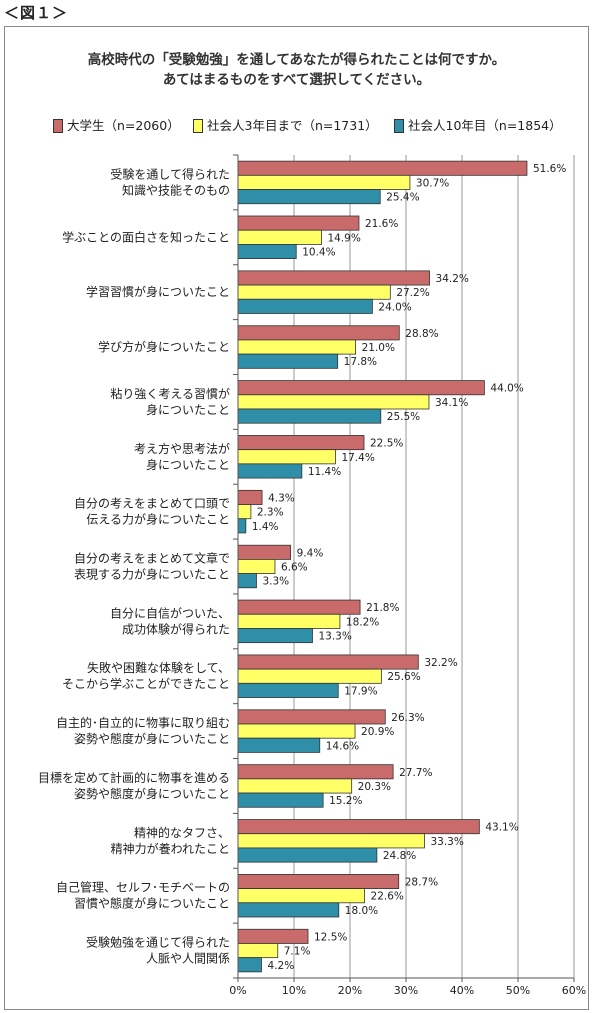 The height and width of the screenshot is (1013, 595). What do you see at coordinates (134, 777) in the screenshot?
I see `category-label: 目標を定めて計画的に物事を進める` at bounding box center [134, 777].